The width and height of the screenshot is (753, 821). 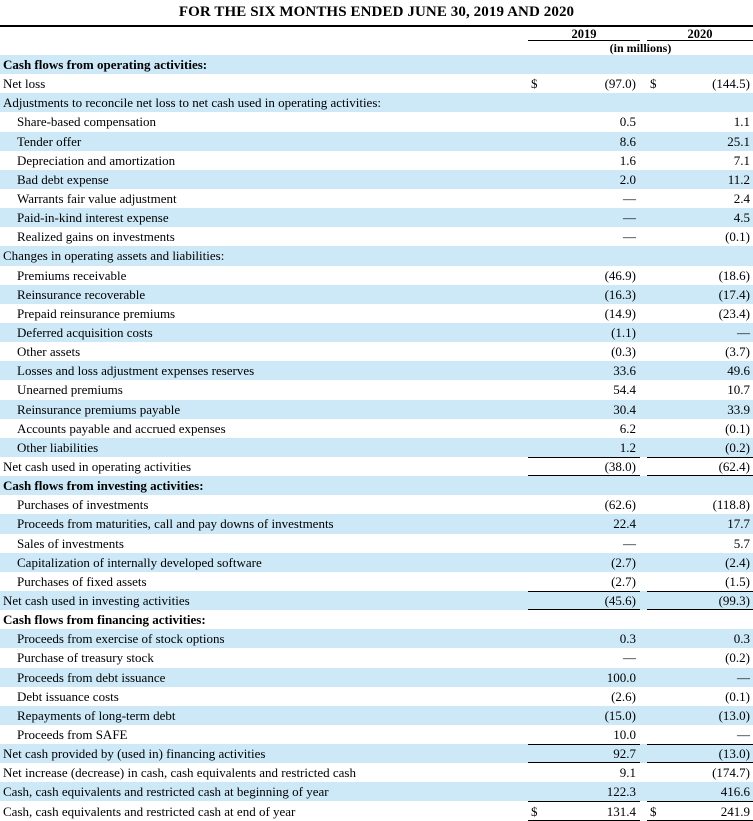 What do you see at coordinates (82, 581) in the screenshot?
I see `row-label: Purchases of fixed assets` at bounding box center [82, 581].